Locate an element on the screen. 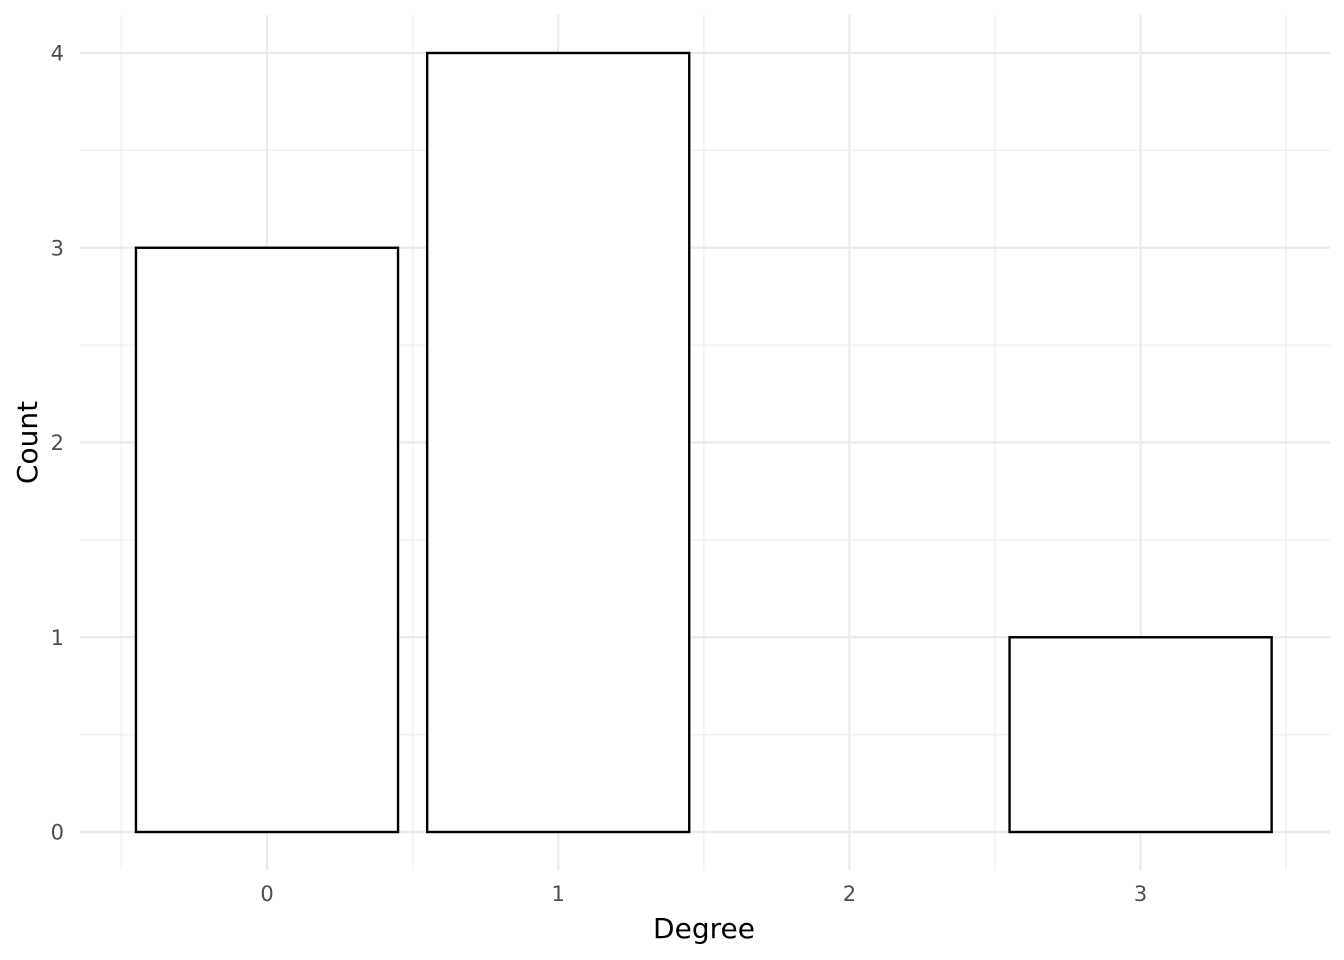 This screenshot has width=1344, height=960. x-tick-label: 2 is located at coordinates (849, 894).